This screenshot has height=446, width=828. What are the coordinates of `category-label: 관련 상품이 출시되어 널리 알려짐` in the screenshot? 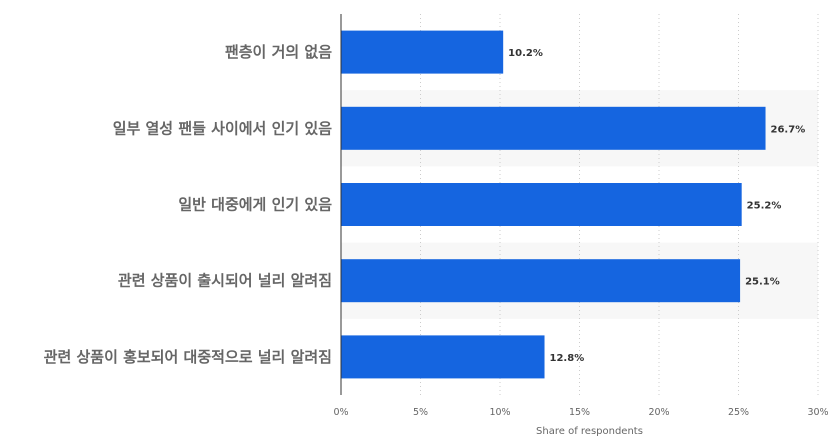 It's located at (225, 281).